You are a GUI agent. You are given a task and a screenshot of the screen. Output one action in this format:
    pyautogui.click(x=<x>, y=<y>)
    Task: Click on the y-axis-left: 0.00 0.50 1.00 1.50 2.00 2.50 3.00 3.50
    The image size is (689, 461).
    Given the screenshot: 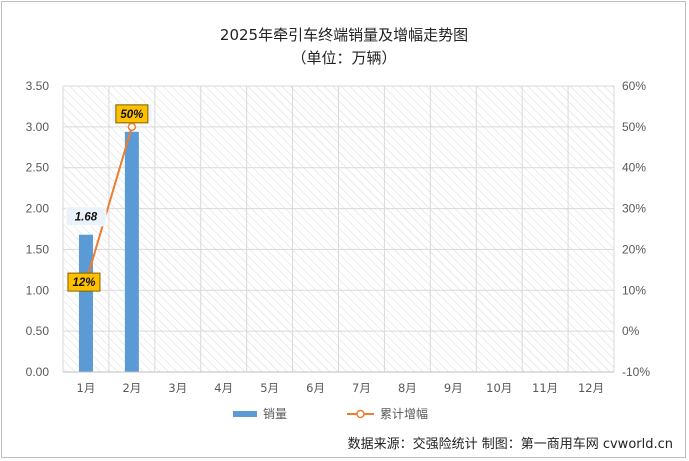 What is the action you would take?
    pyautogui.click(x=38, y=229)
    